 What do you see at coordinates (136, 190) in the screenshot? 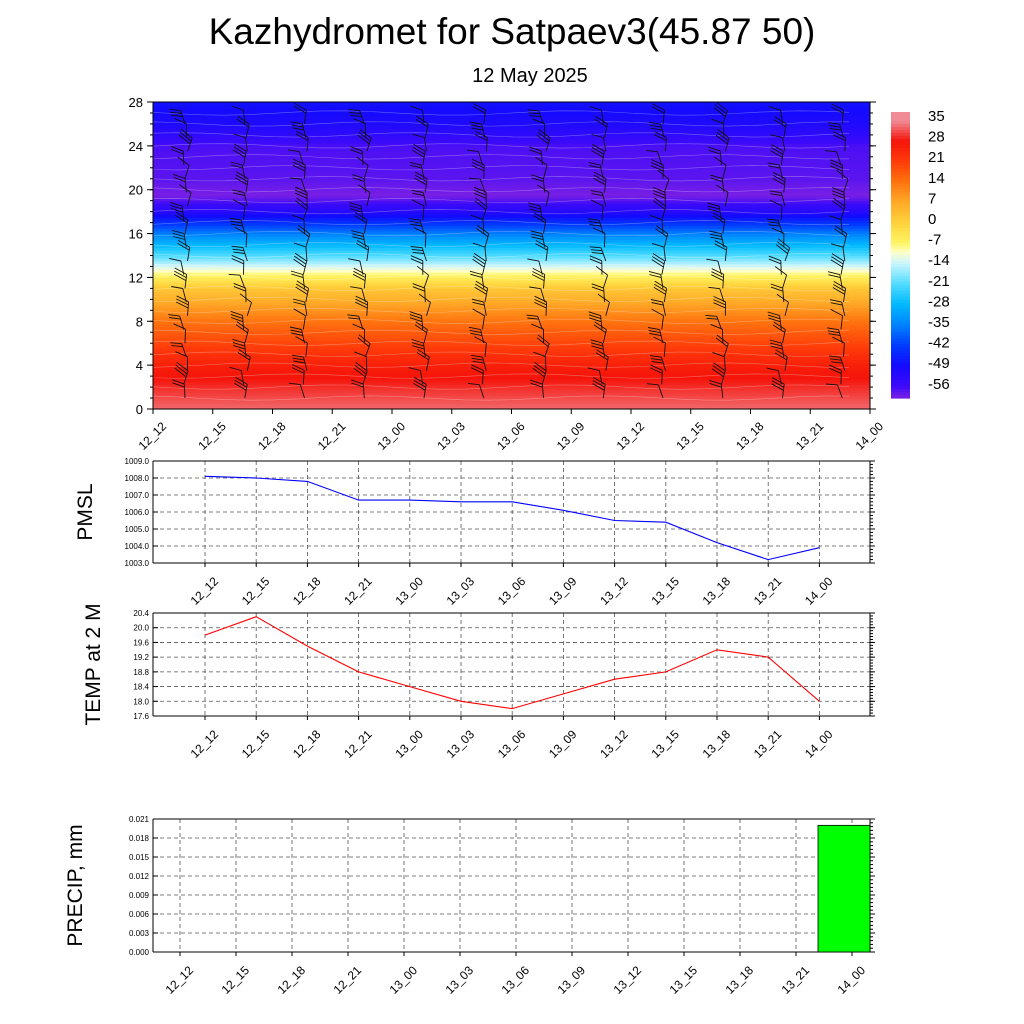
I see `y-tick-label: 20` at bounding box center [136, 190].